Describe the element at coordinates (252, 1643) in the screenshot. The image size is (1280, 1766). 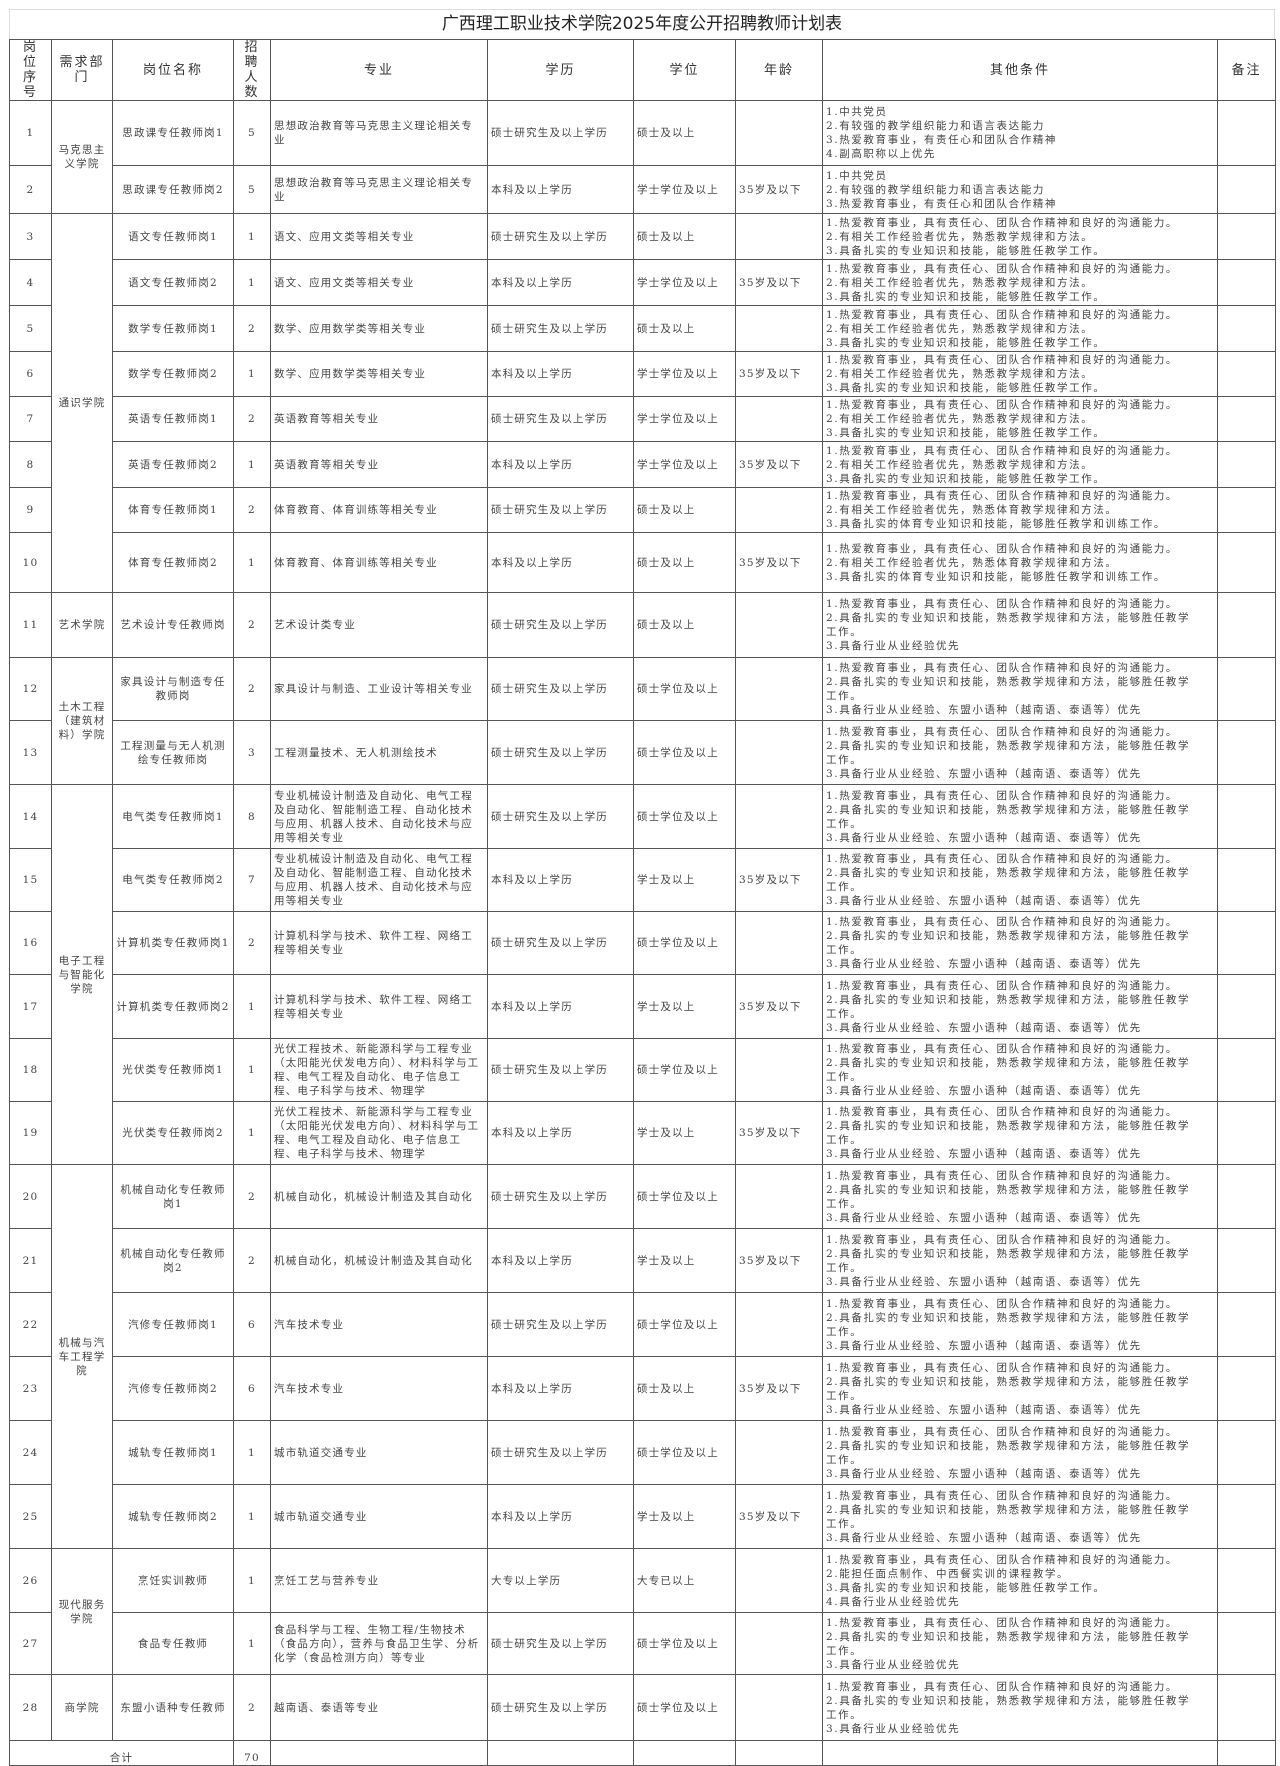
I see `count-cell: 1` at that location.